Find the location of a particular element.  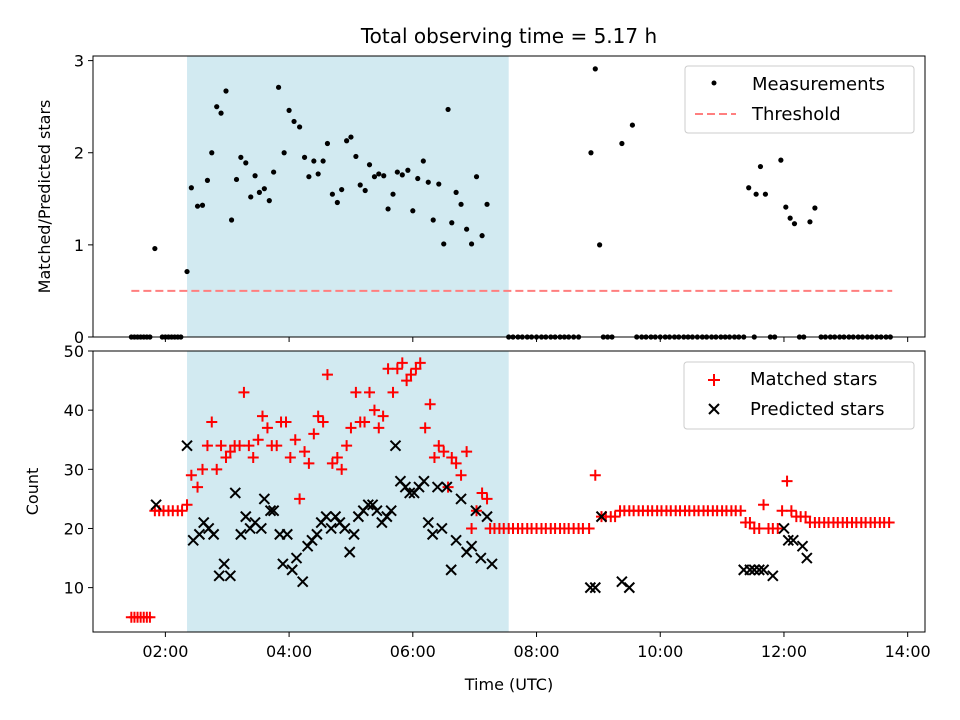

chart-title: Total observing time = 5.17 h is located at coordinates (508, 36).